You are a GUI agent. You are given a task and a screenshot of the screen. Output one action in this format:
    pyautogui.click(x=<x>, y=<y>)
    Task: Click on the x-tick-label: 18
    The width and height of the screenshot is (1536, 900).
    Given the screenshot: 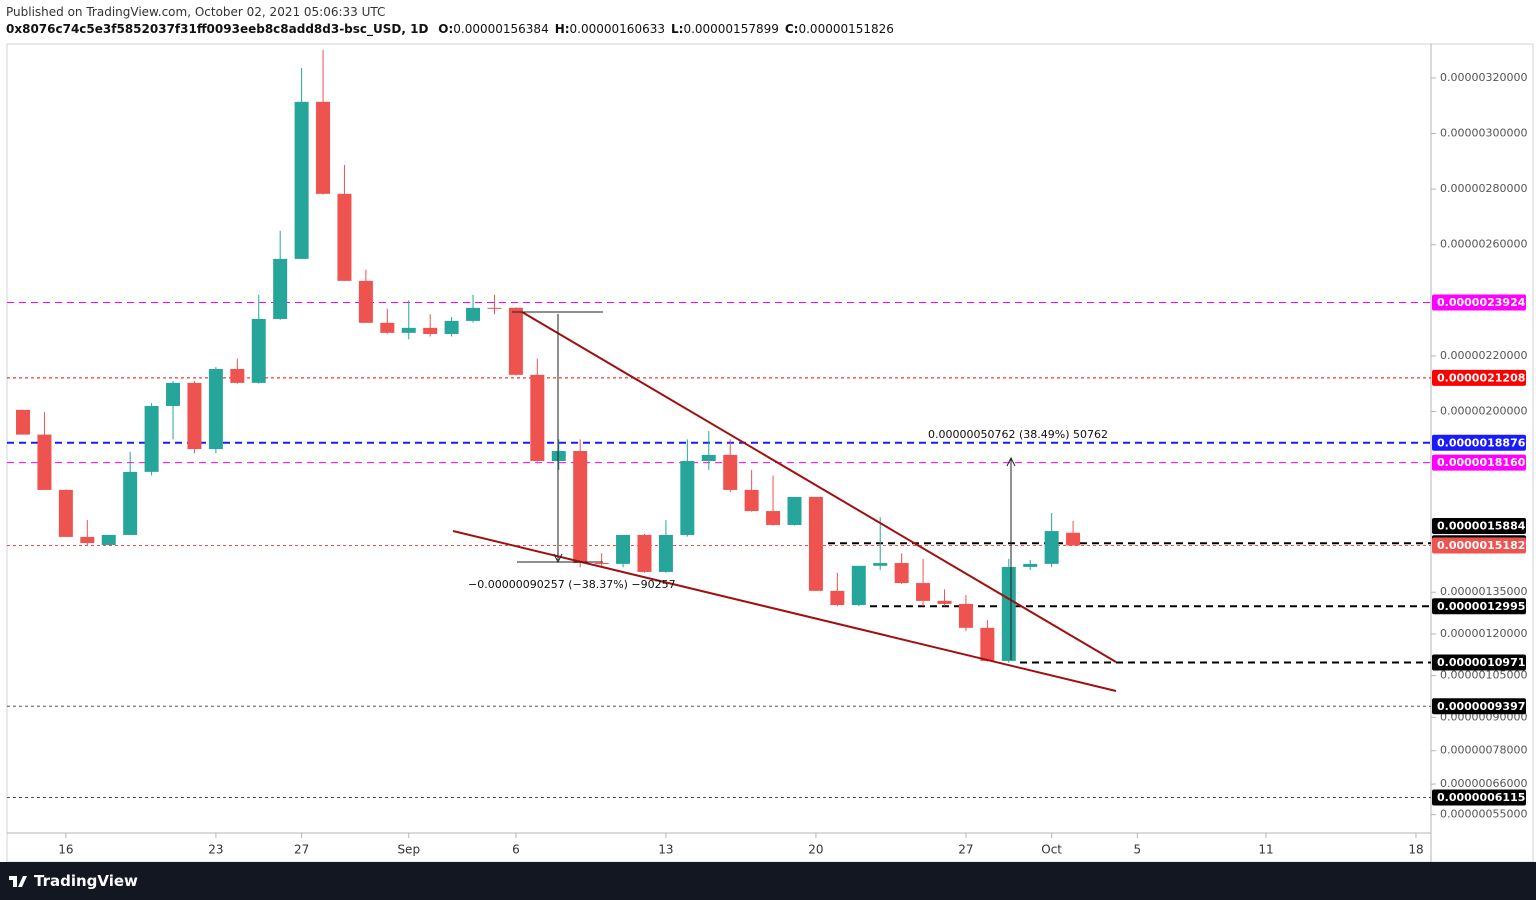 What is the action you would take?
    pyautogui.click(x=1415, y=850)
    